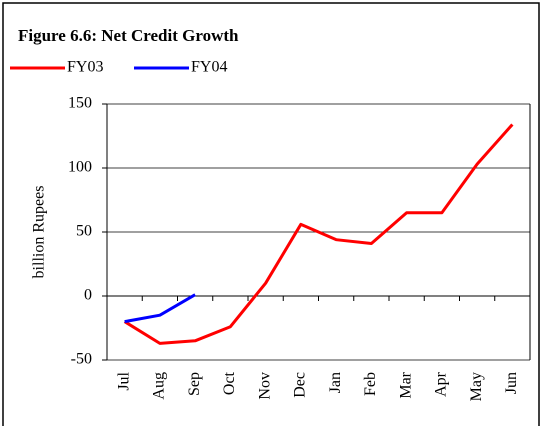  What do you see at coordinates (123, 380) in the screenshot?
I see `x-tick-label: Jul` at bounding box center [123, 380].